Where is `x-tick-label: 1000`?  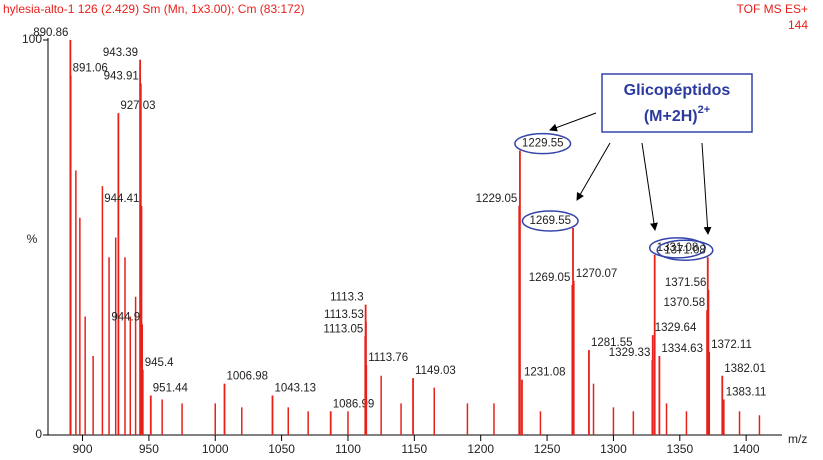
x-tick-label: 1000 is located at coordinates (215, 449).